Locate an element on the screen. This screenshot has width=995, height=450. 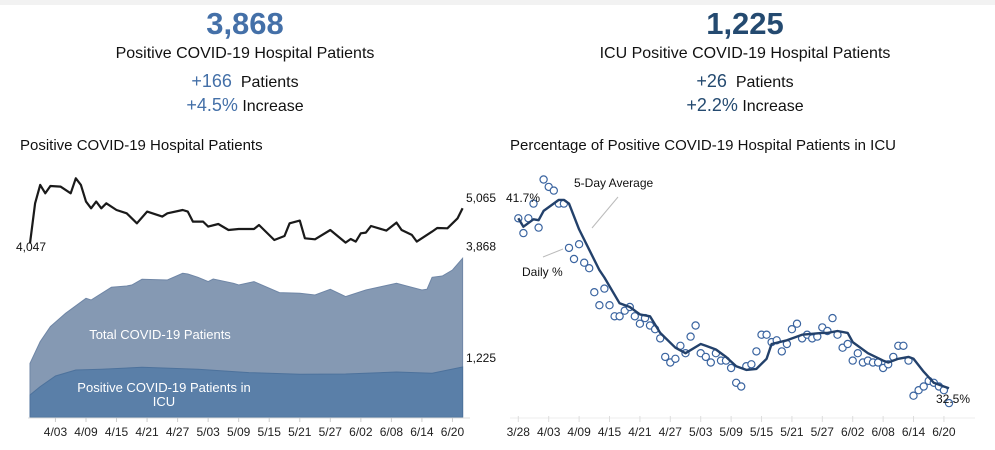
kpi-label: Positive COVID-19 Hospital Patients is located at coordinates (245, 53).